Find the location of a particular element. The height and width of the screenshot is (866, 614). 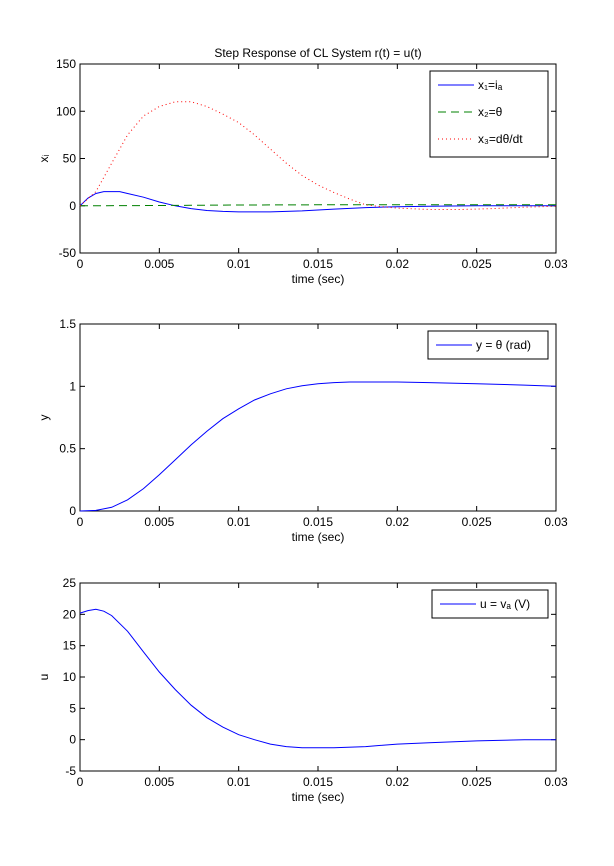

y-tick-label: 1 is located at coordinates (72, 386).